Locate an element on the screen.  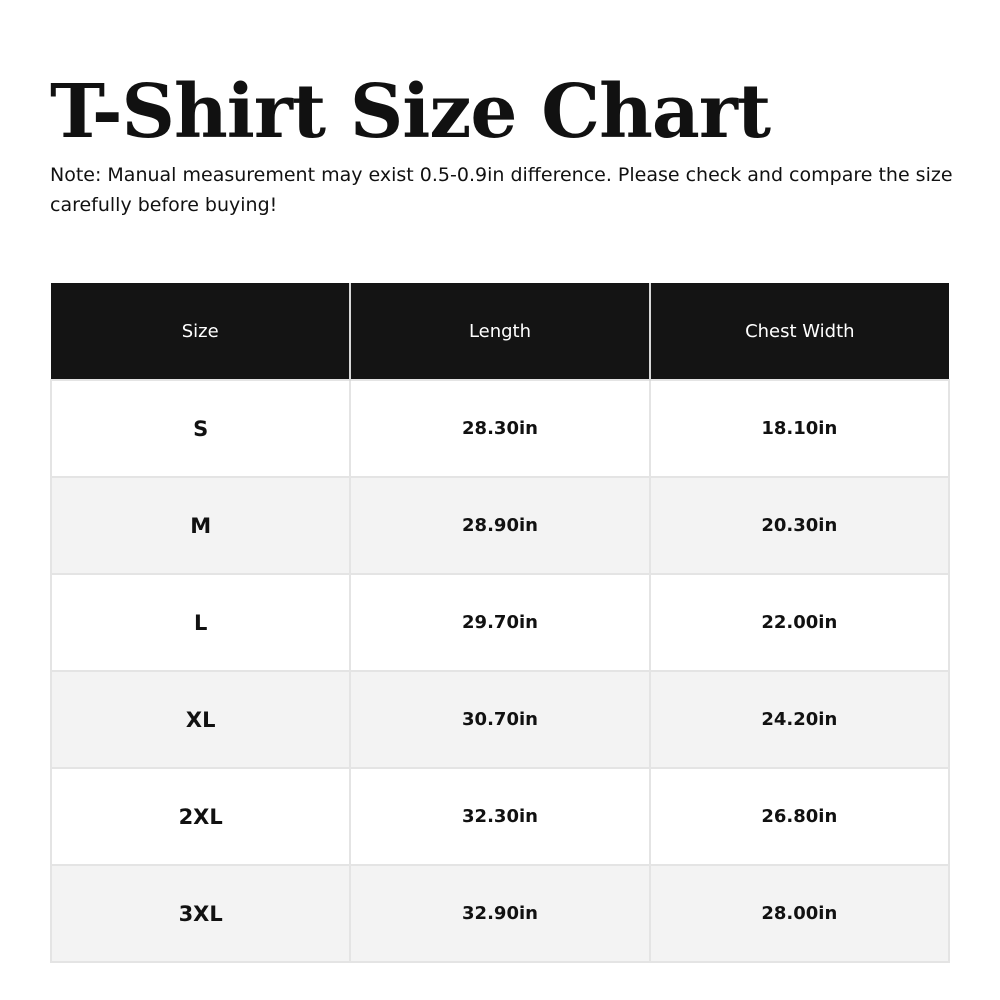
table-row: 3XL 32.90in 28.00in is located at coordinates (500, 913).